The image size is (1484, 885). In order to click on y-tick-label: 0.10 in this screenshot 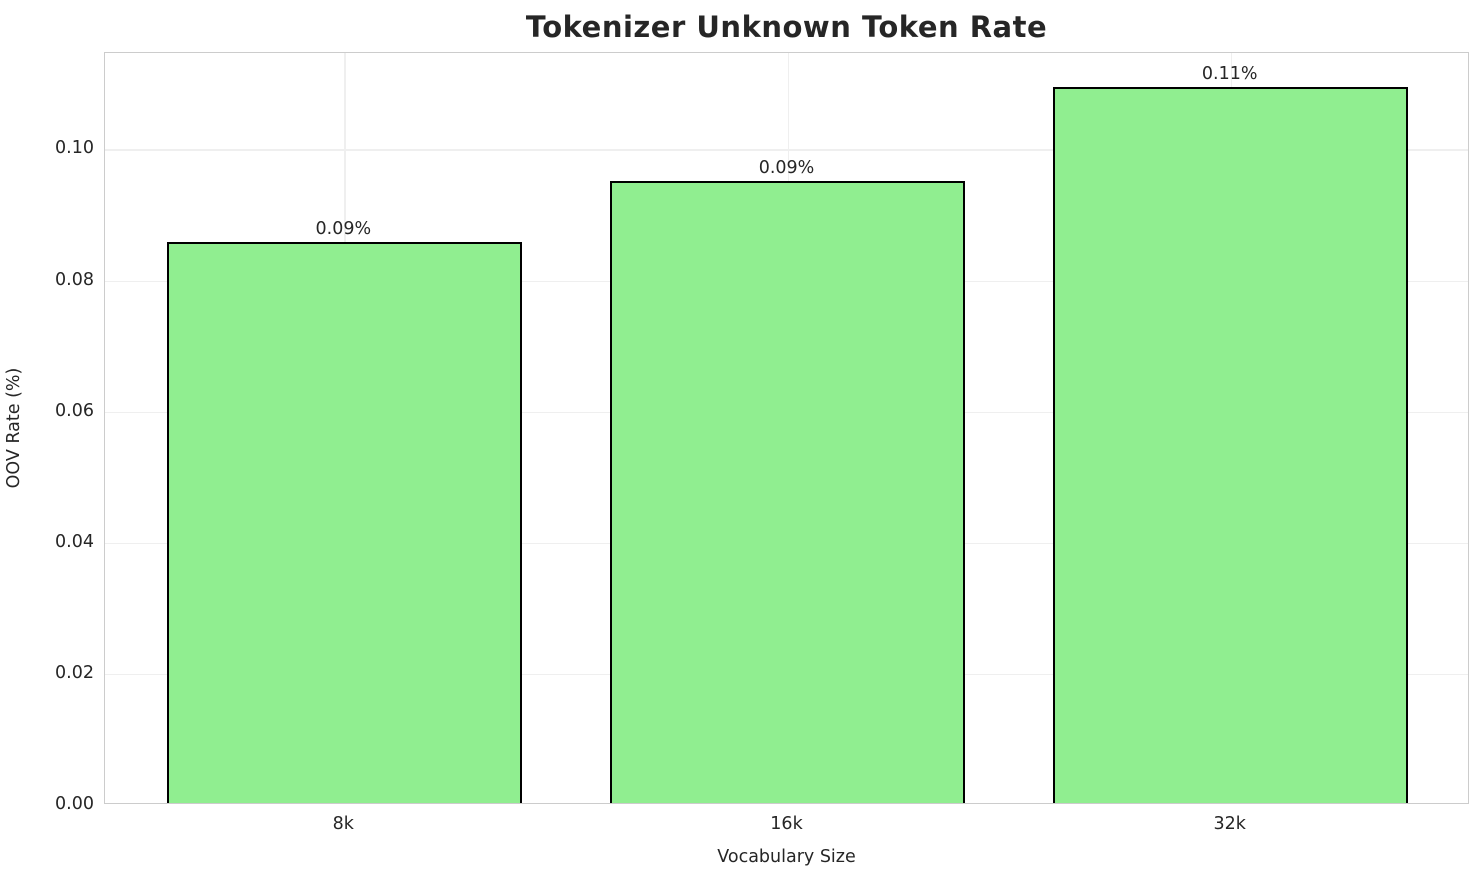, I will do `click(74, 148)`.